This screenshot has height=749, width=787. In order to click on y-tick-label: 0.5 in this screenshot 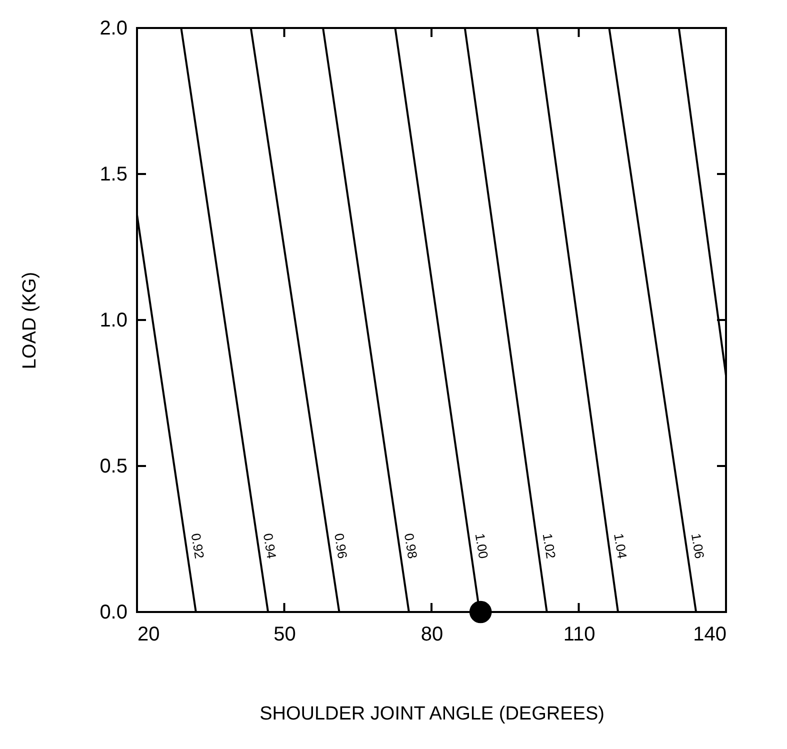, I will do `click(114, 467)`.